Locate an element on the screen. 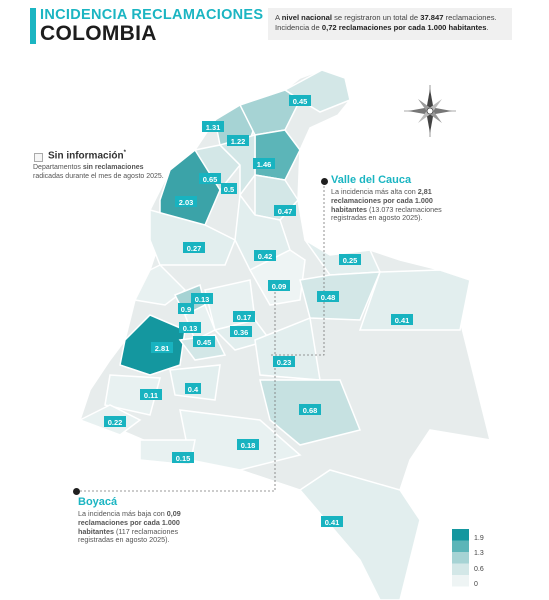 Image resolution: width=549 pixels, height=600 pixels. value-label: 0.22 is located at coordinates (115, 422).